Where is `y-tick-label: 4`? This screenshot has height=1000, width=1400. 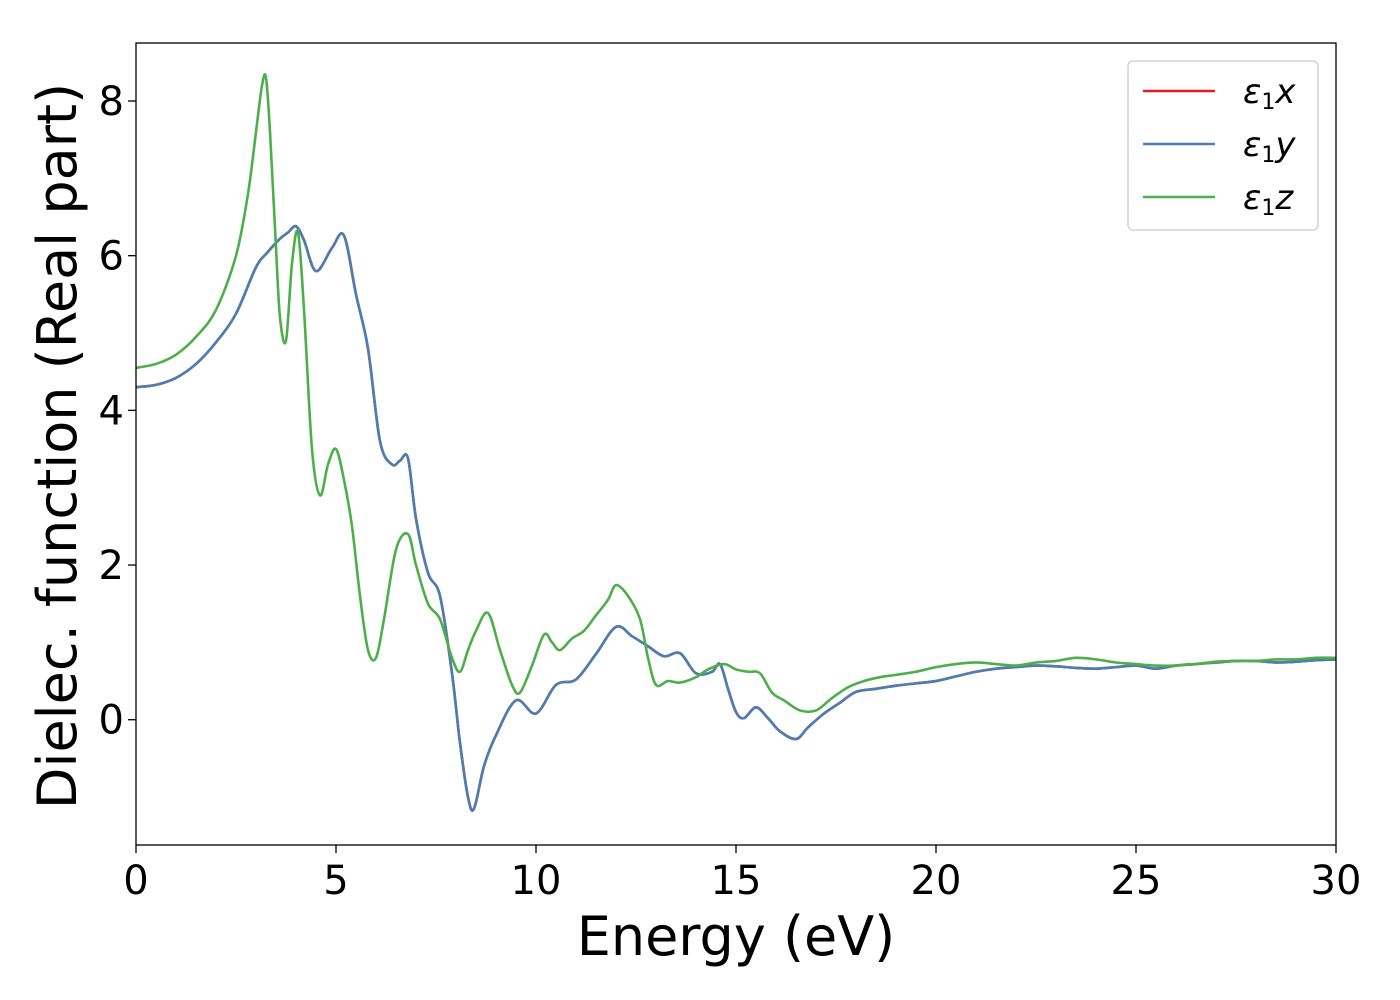 y-tick-label: 4 is located at coordinates (111, 411).